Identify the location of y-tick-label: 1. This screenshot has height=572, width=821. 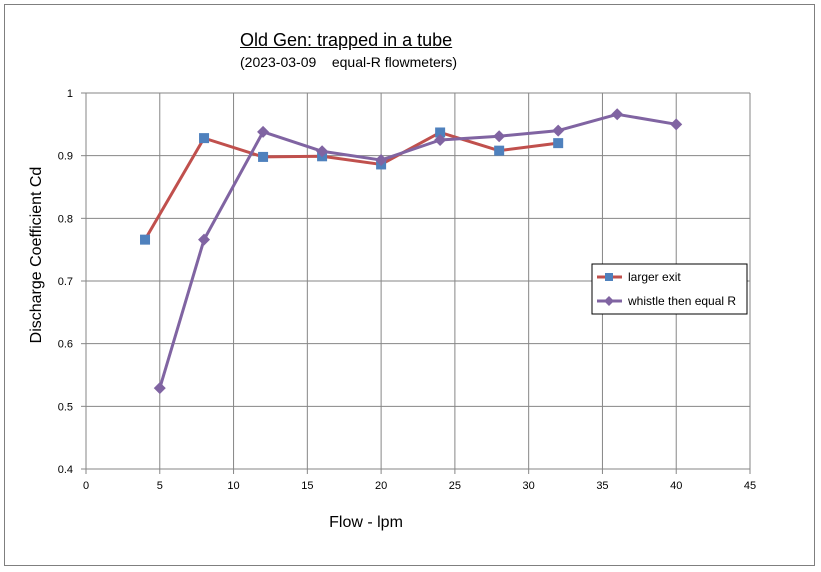
(70, 94).